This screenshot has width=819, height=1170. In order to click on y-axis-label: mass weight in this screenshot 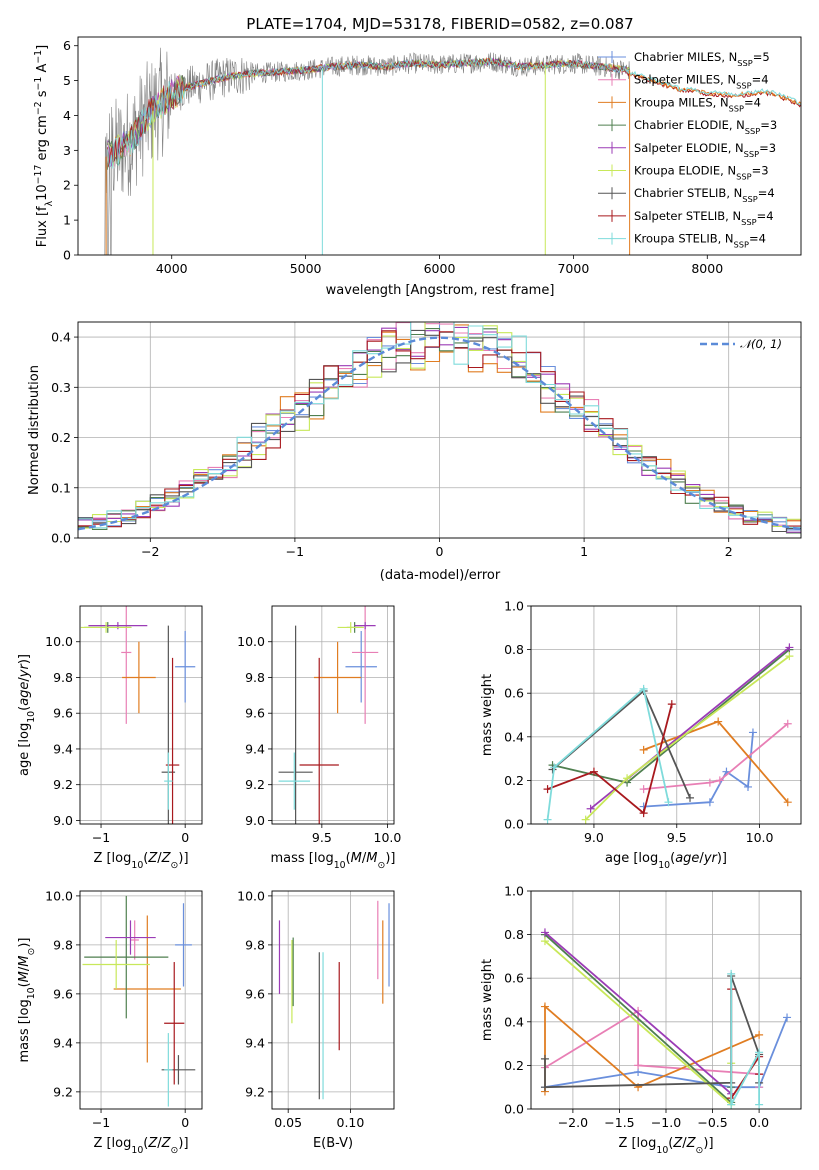, I will do `click(487, 1000)`.